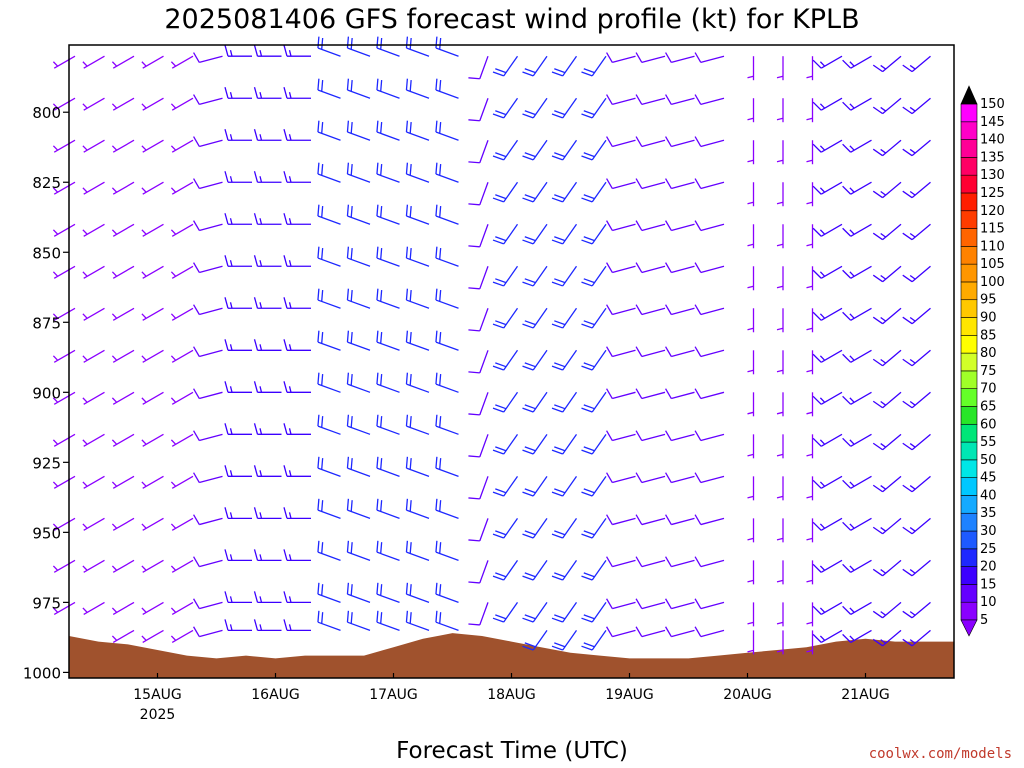  I want to click on colorbar-label: 55, so click(988, 442).